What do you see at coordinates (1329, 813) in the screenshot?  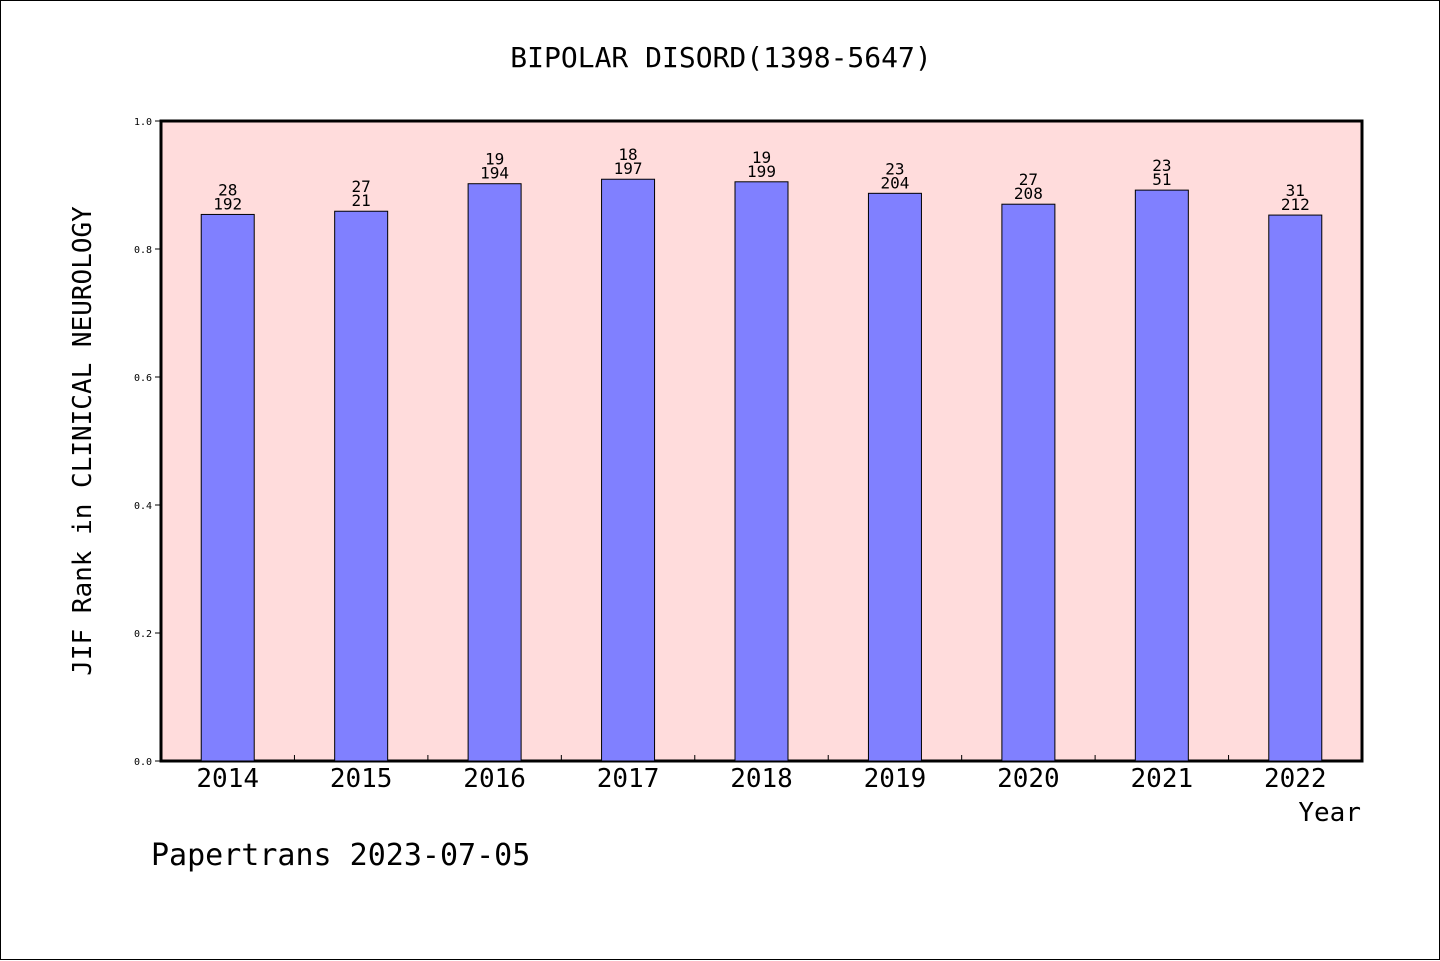 I see `x-axis-label: Year` at bounding box center [1329, 813].